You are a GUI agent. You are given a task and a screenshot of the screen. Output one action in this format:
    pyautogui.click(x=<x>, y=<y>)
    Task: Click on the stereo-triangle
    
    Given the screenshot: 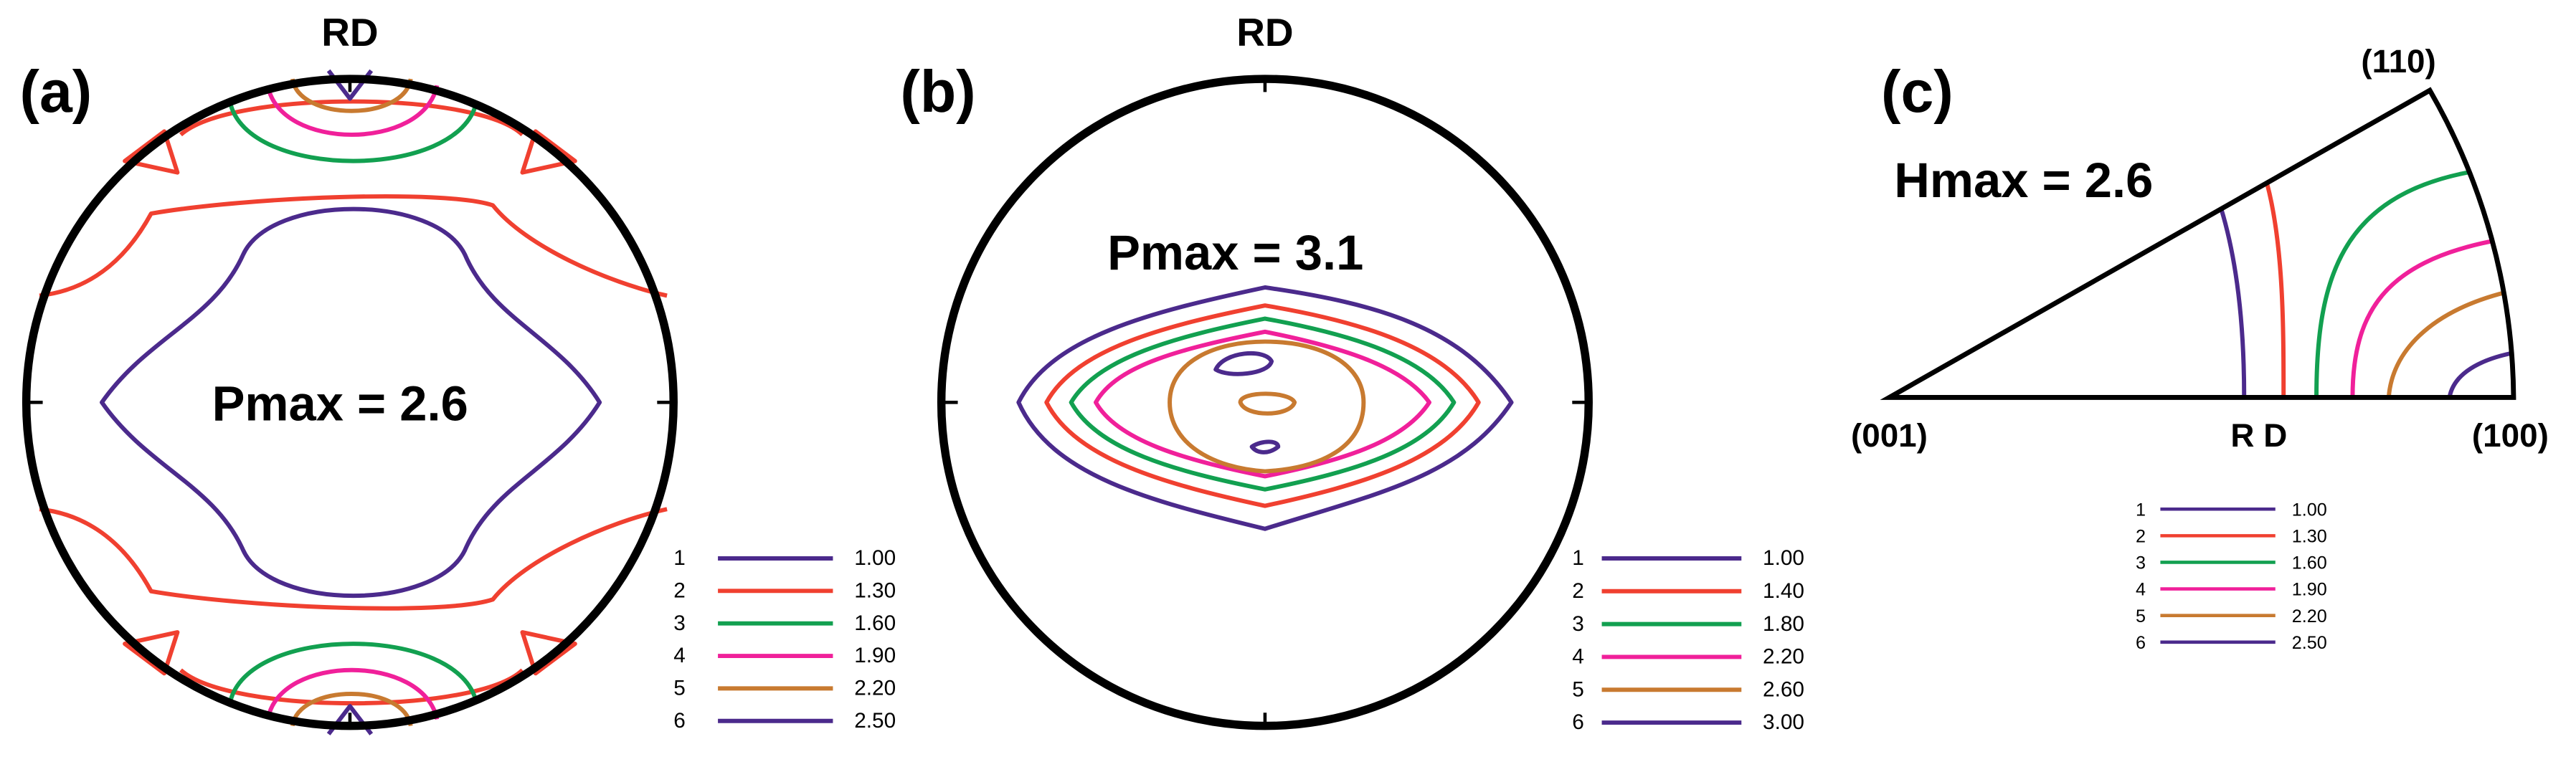 What is the action you would take?
    pyautogui.click(x=2198, y=243)
    